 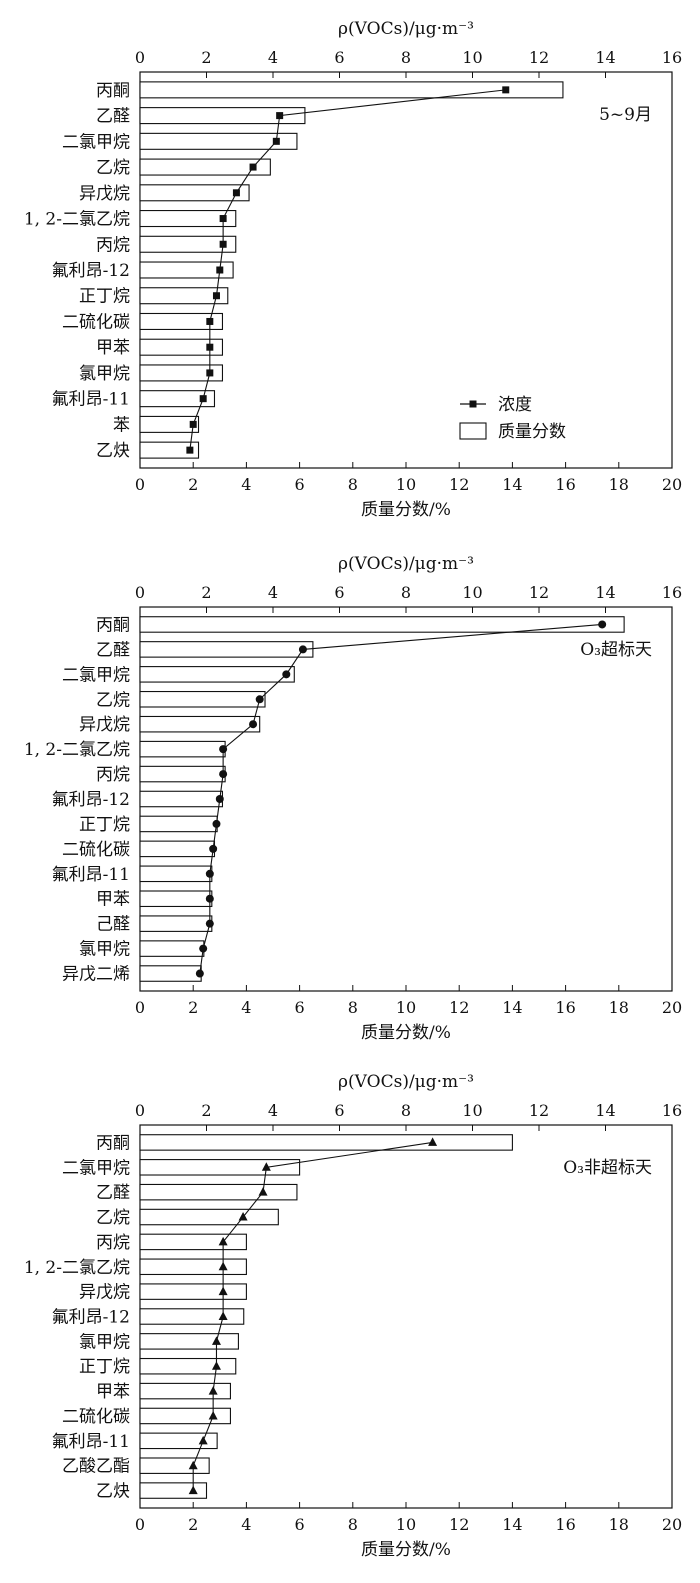 I want to click on category-label: 二氯甲烷, so click(x=96, y=1168).